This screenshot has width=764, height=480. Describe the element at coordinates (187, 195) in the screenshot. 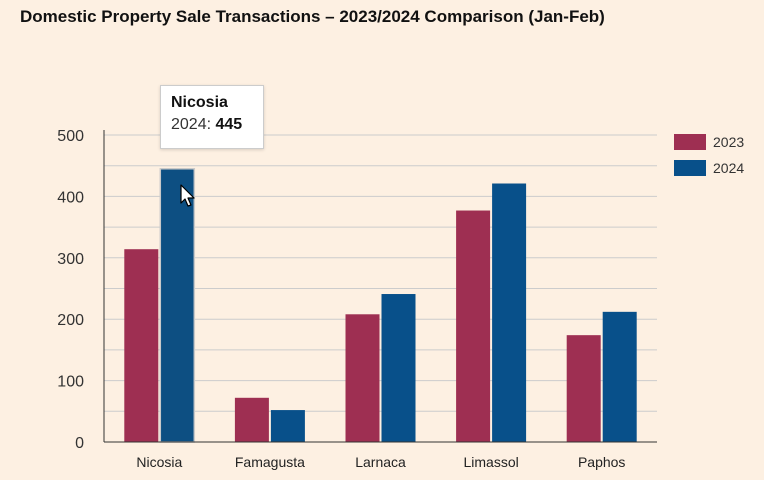

I see `mouse-cursor-icon` at that location.